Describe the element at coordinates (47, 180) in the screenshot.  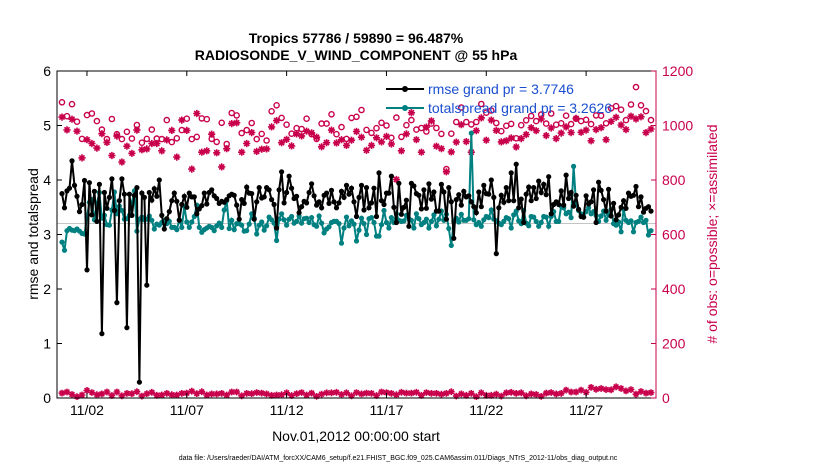
I see `y-tick-label: 4` at that location.